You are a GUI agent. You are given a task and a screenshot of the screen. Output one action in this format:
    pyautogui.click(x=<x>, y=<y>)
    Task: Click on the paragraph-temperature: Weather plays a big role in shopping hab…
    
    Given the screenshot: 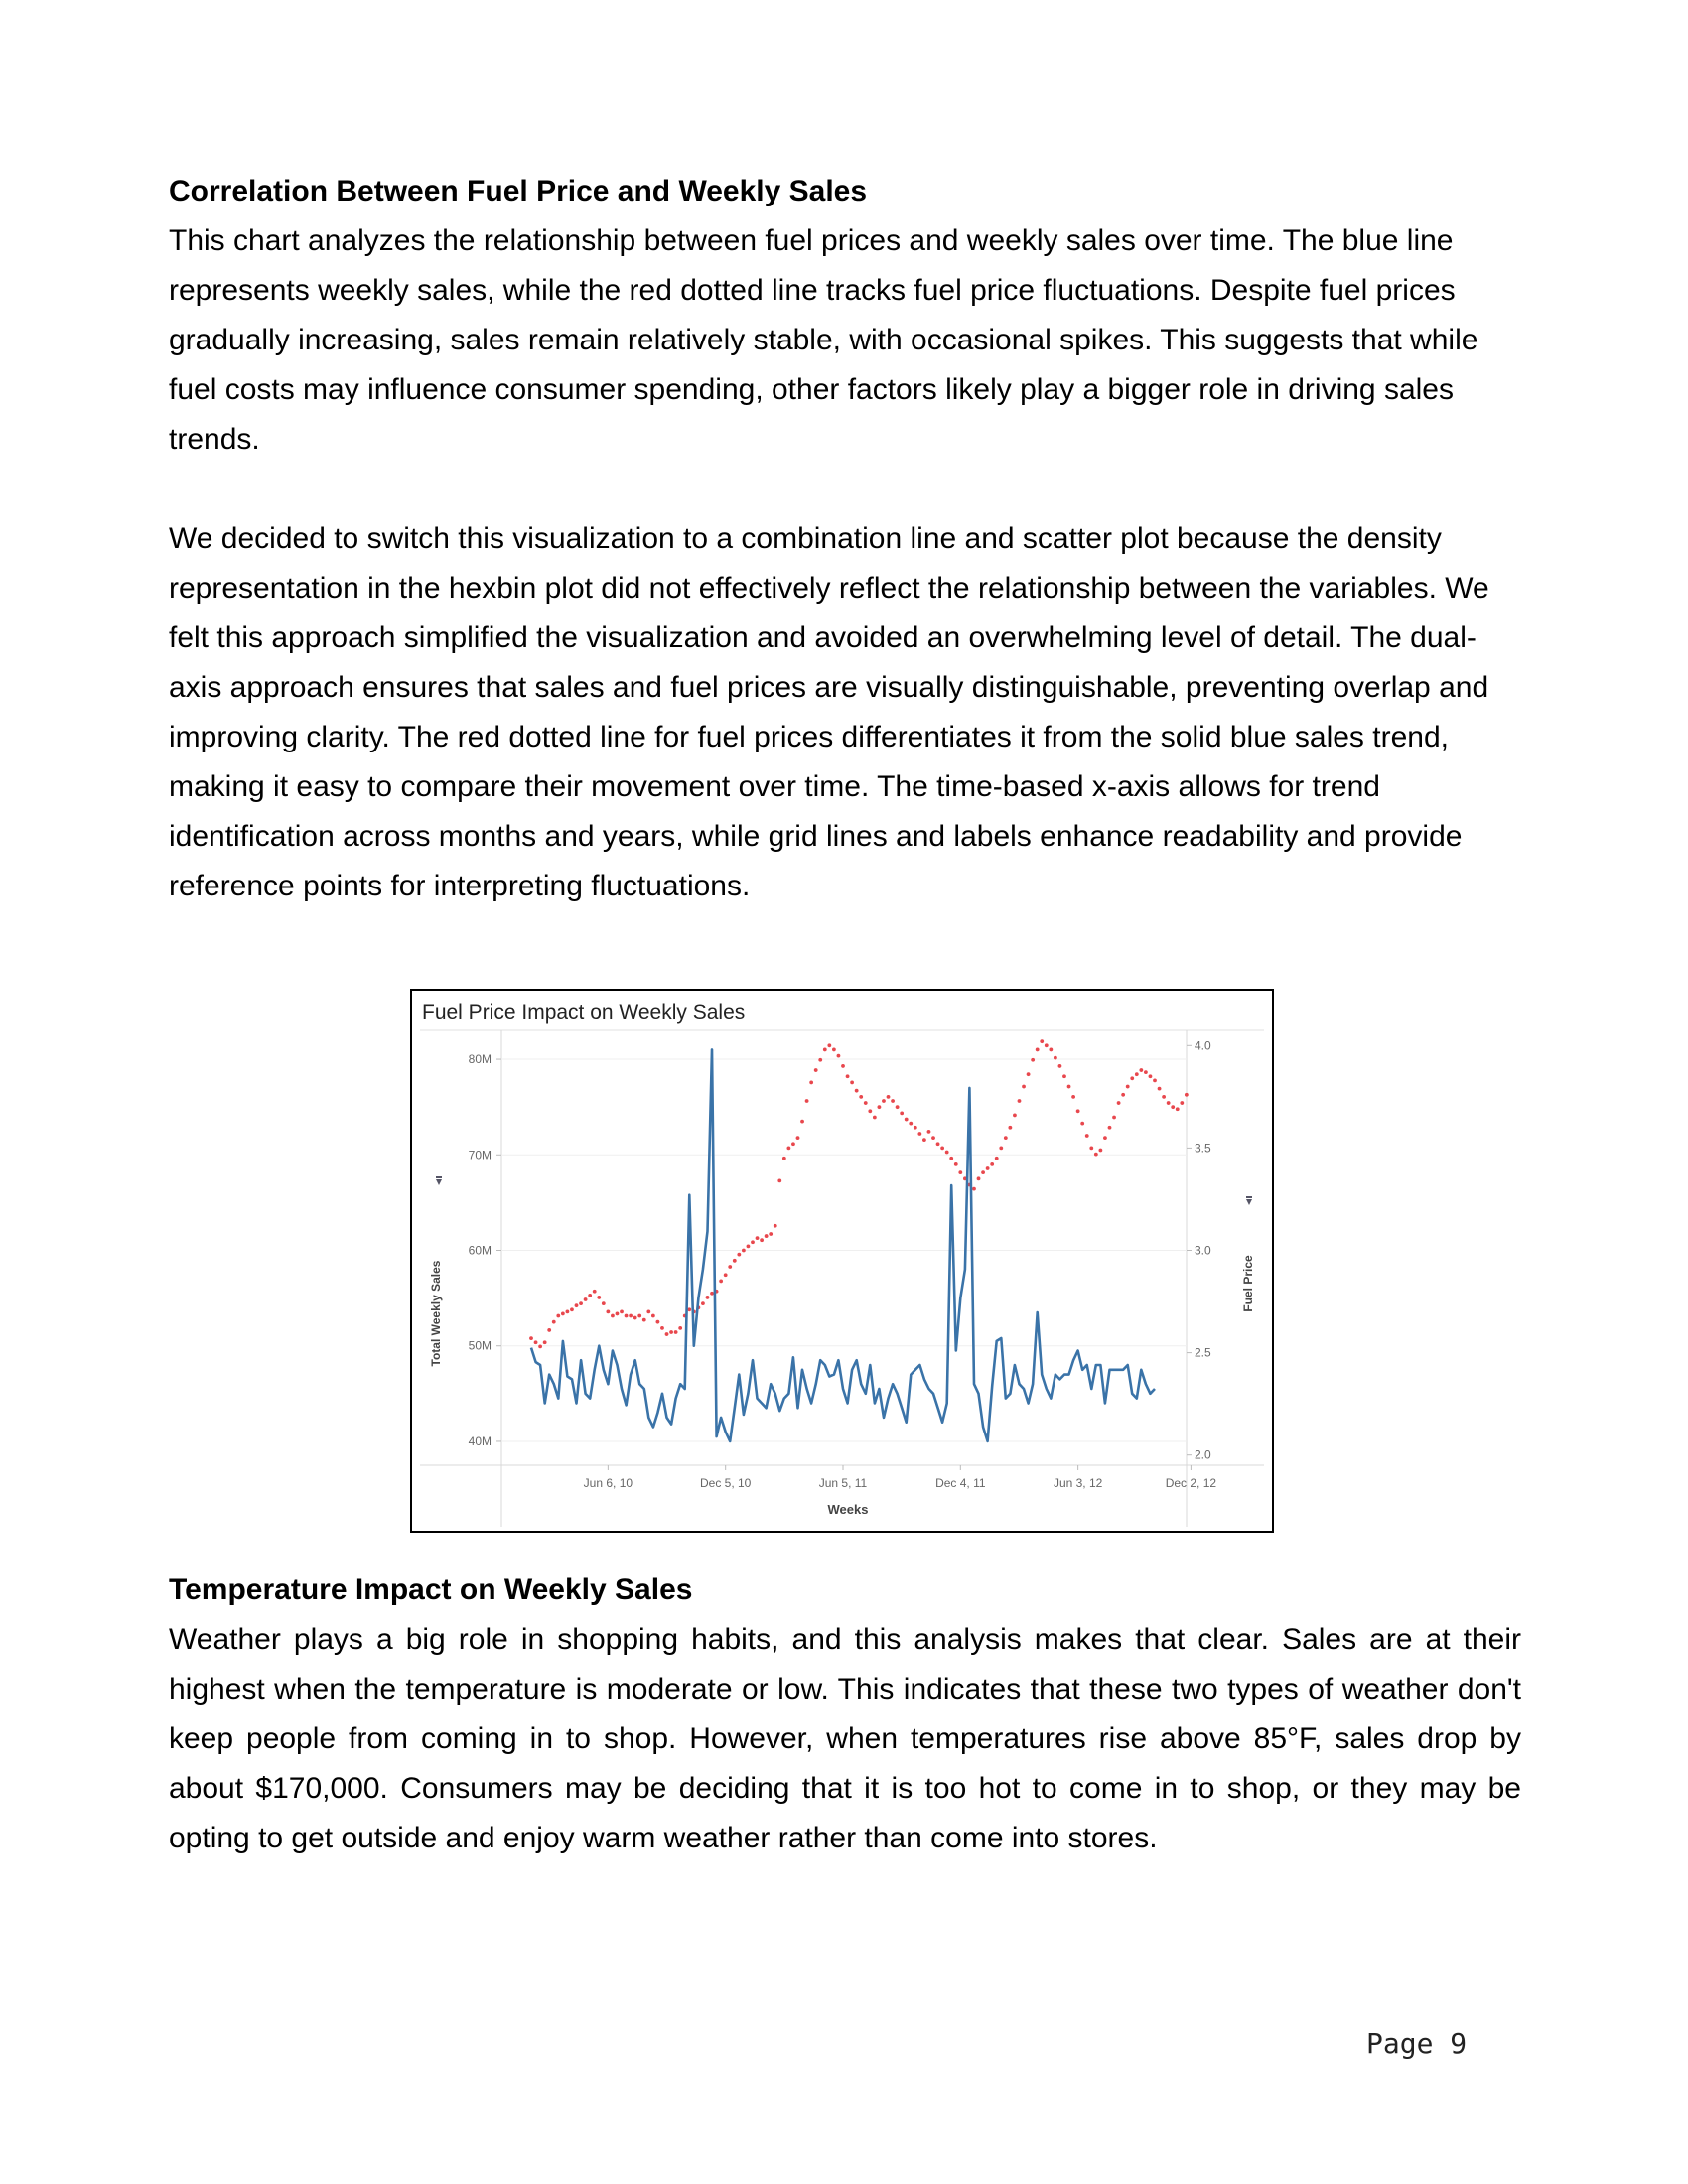 What is the action you would take?
    pyautogui.click(x=845, y=1738)
    